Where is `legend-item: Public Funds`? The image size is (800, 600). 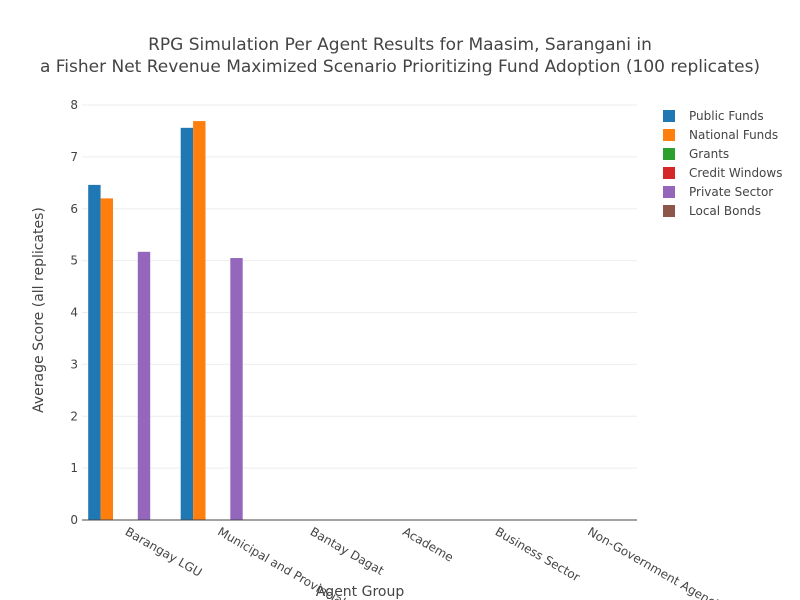 legend-item: Public Funds is located at coordinates (722, 115).